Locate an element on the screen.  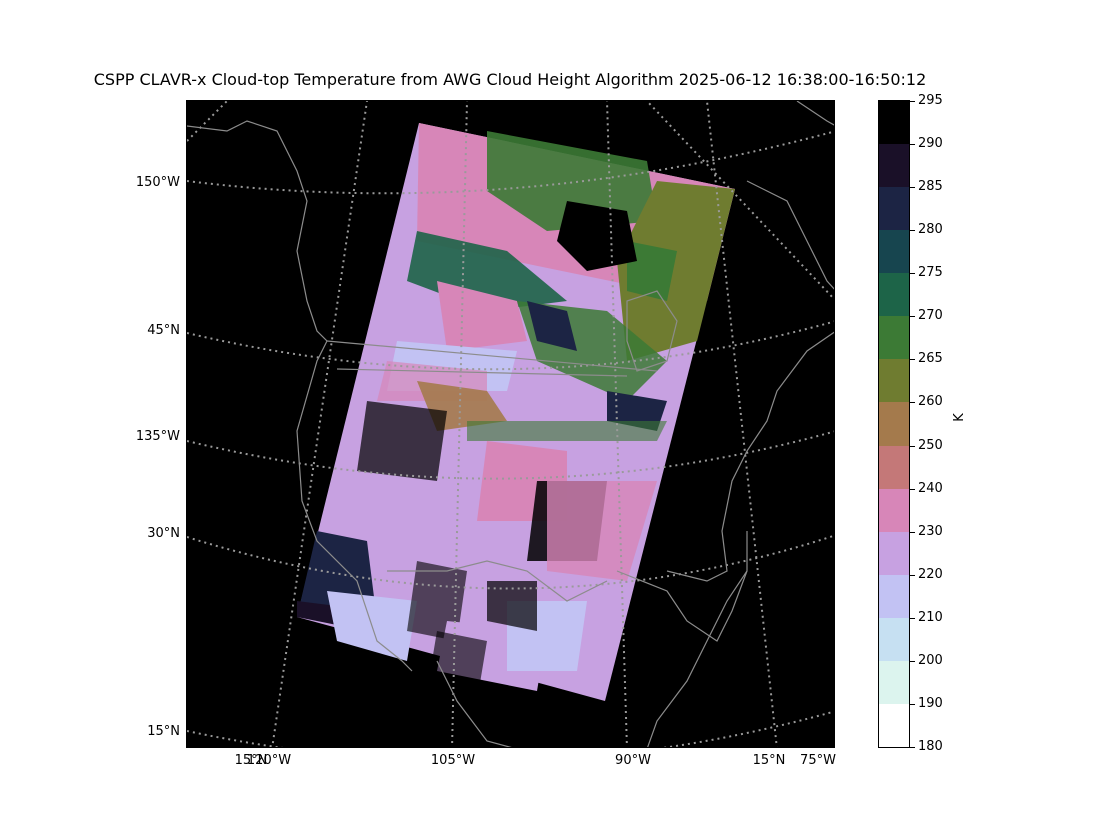
lat-label: 15°N is located at coordinates (163, 731).